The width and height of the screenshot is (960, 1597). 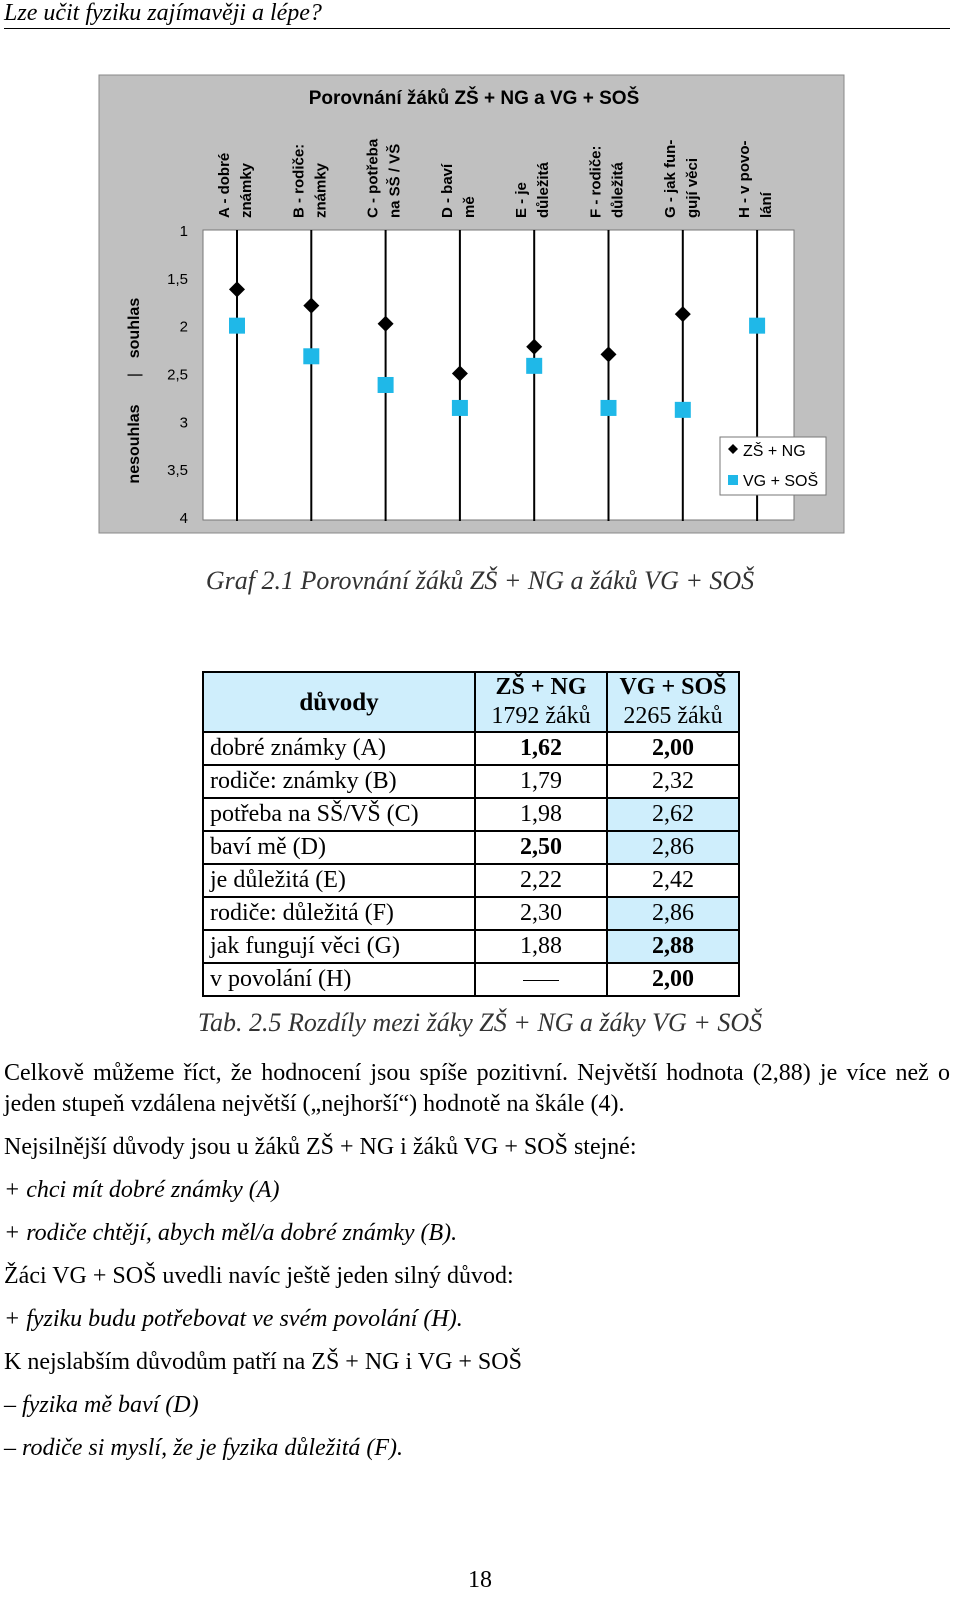 I want to click on category-label: D - baví, so click(x=447, y=190).